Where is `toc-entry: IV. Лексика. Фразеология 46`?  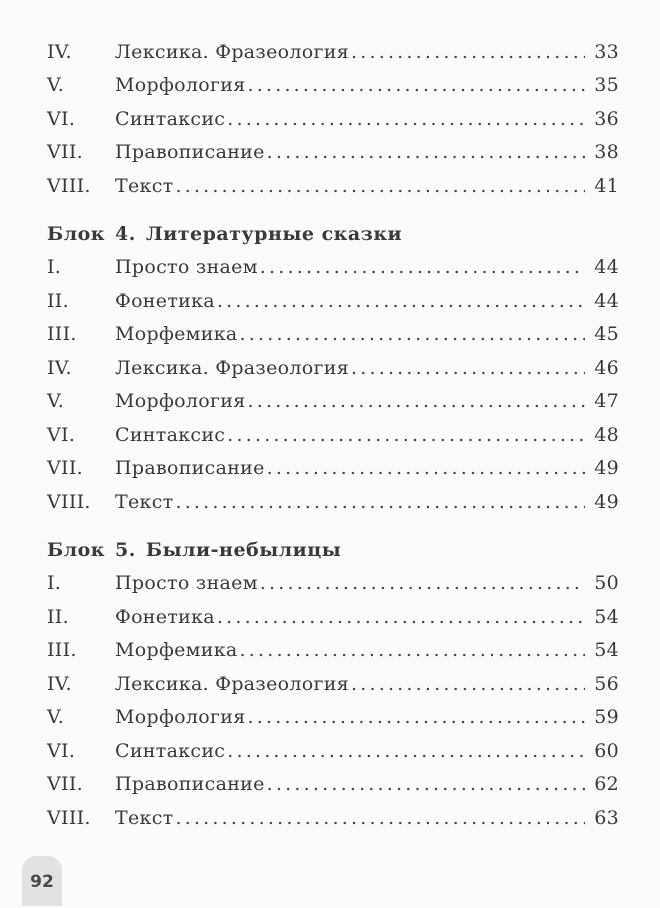
toc-entry: IV. Лексика. Фразеология 46 is located at coordinates (333, 368).